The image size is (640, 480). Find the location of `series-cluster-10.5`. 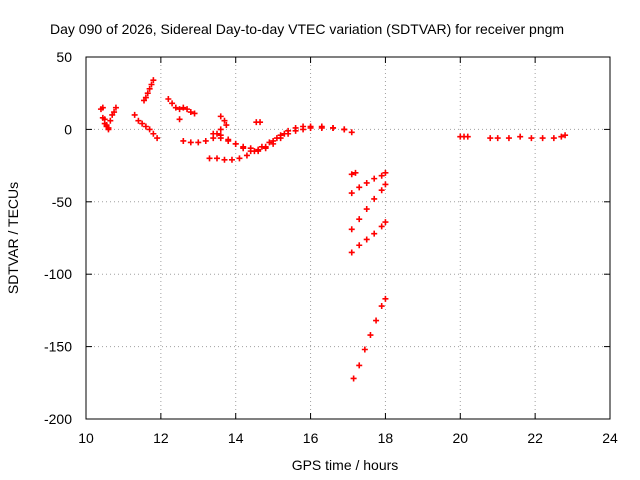

series-cluster-10.5 is located at coordinates (108, 118).